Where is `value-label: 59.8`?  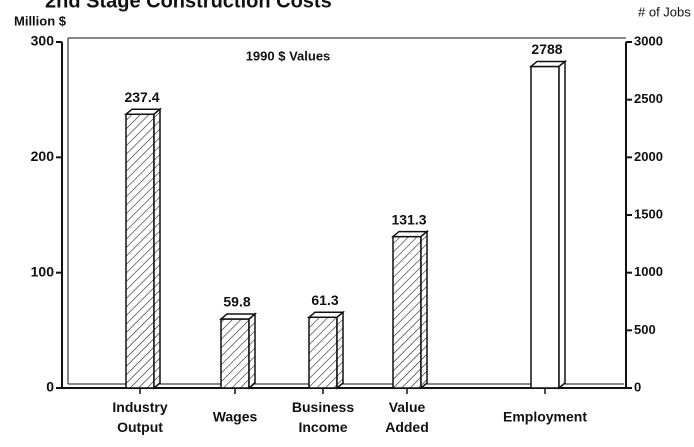 value-label: 59.8 is located at coordinates (236, 302).